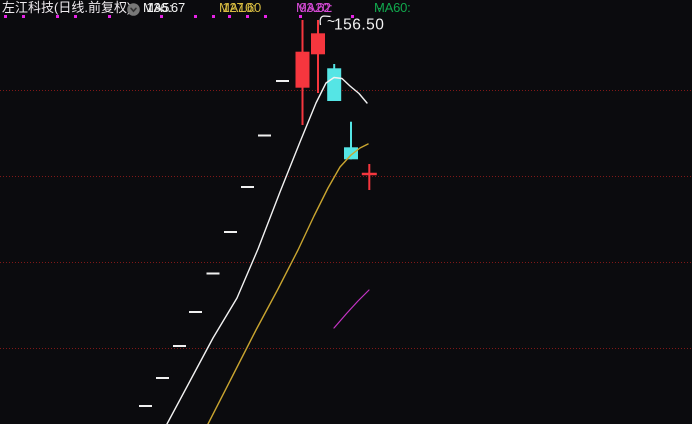 This screenshot has width=692, height=424. Describe the element at coordinates (351, 309) in the screenshot. I see `ma-line-ma20` at that location.